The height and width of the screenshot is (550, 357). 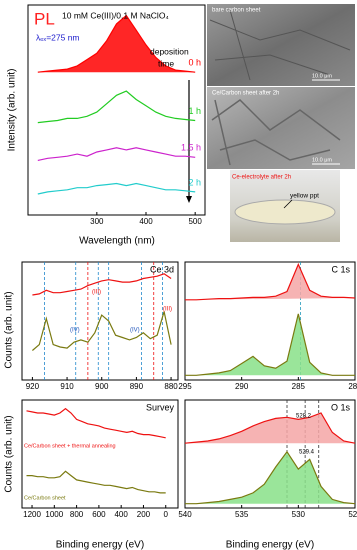 What do you see at coordinates (185, 514) in the screenshot?
I see `x-tick-label: 540` at bounding box center [185, 514].